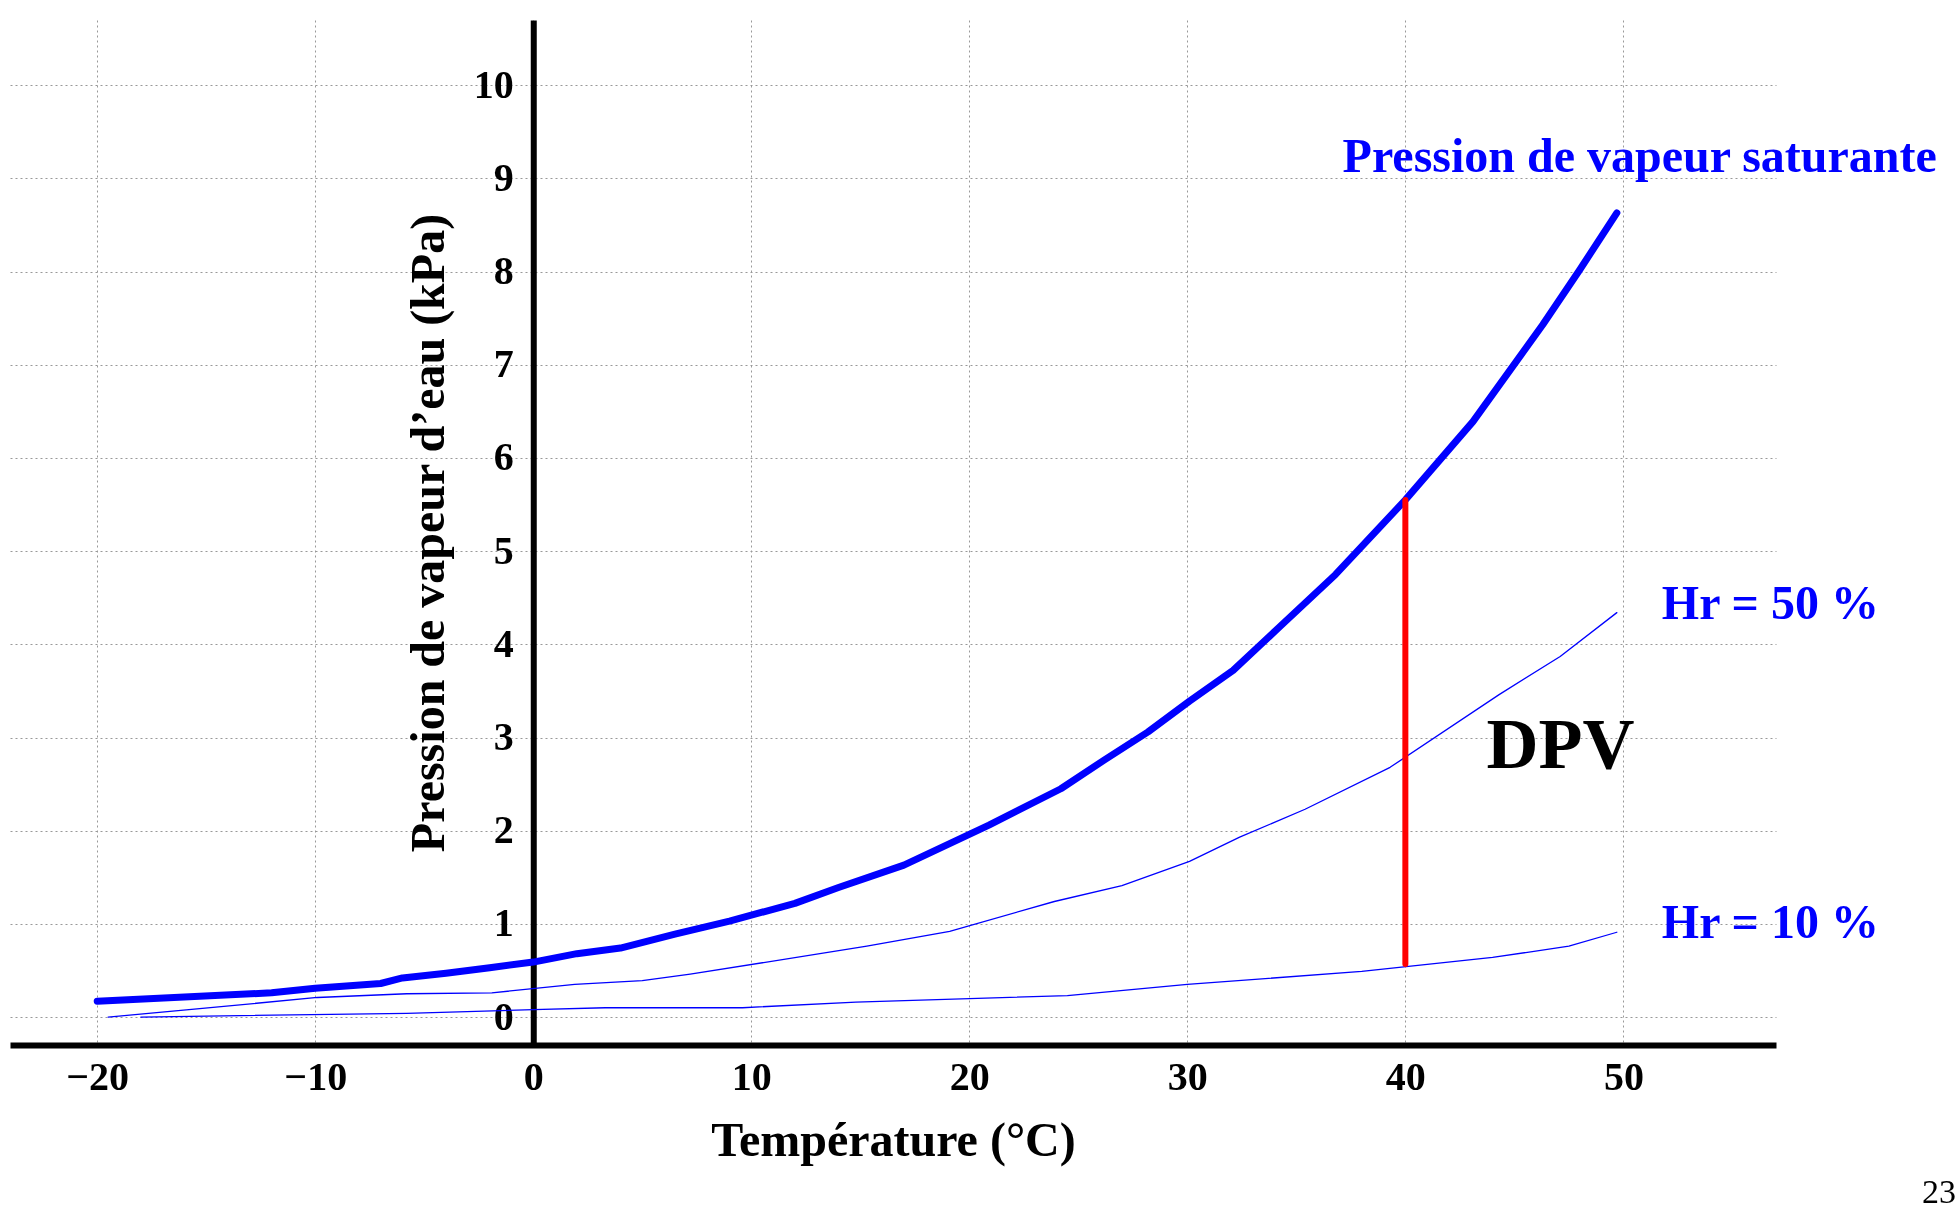 The height and width of the screenshot is (1215, 1957). Describe the element at coordinates (1405, 1076) in the screenshot. I see `x-tick-label: 40` at that location.